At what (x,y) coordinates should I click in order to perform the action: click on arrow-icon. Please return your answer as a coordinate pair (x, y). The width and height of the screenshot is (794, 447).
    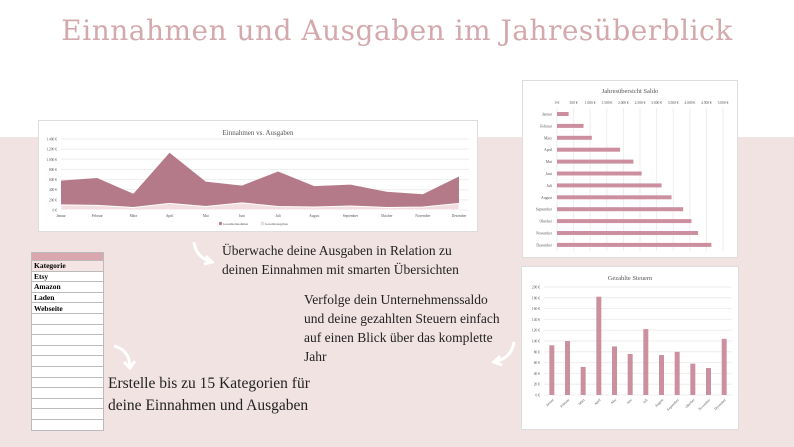
    Looking at the image, I should click on (503, 354).